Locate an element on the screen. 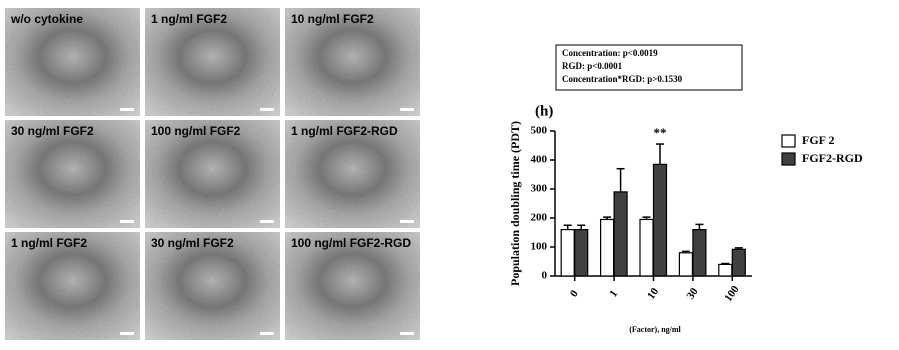  panel-label: 1 ng/ml FGF2-RGD is located at coordinates (344, 131).